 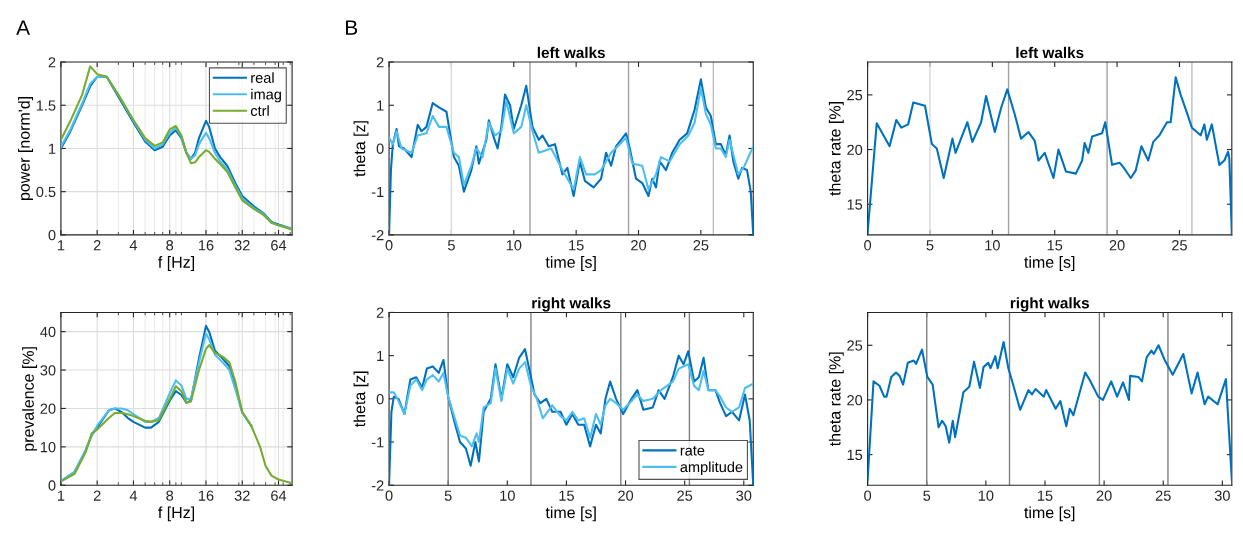 I want to click on legend-label: imag, so click(x=266, y=95).